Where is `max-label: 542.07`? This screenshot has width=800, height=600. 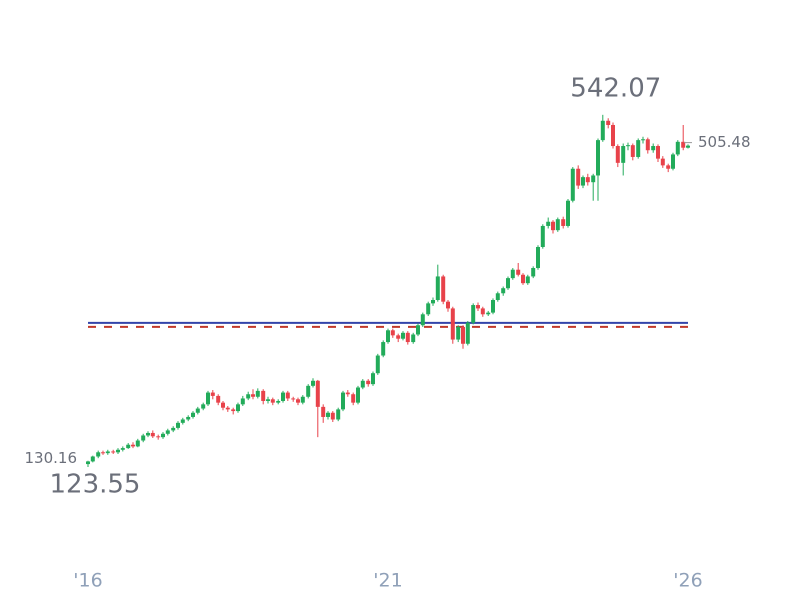
max-label: 542.07 is located at coordinates (615, 88).